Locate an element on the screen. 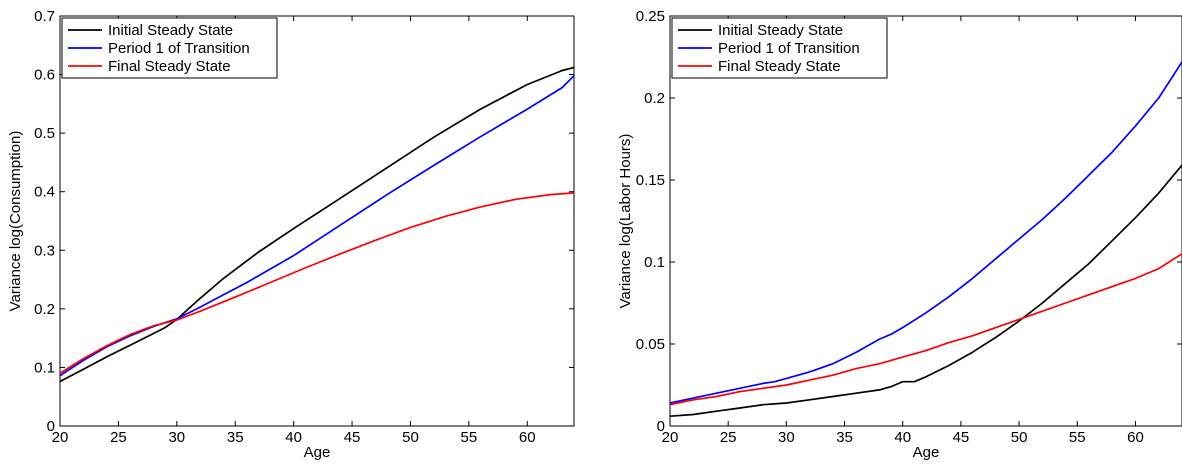 Image resolution: width=1182 pixels, height=464 pixels. left-y-tick-label: 0.2 is located at coordinates (44, 309).